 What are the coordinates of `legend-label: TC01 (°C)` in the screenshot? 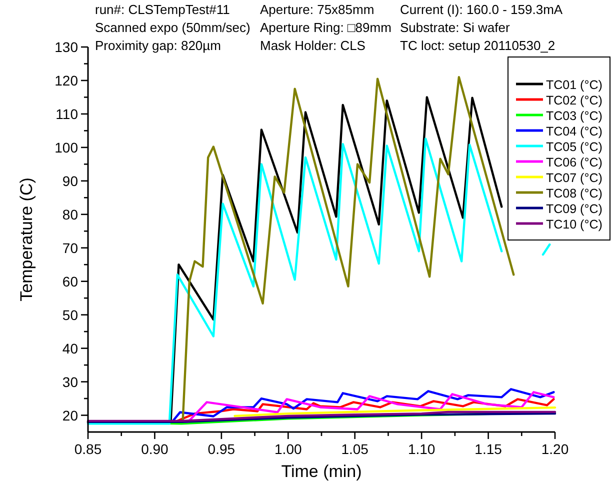 It's located at (574, 85).